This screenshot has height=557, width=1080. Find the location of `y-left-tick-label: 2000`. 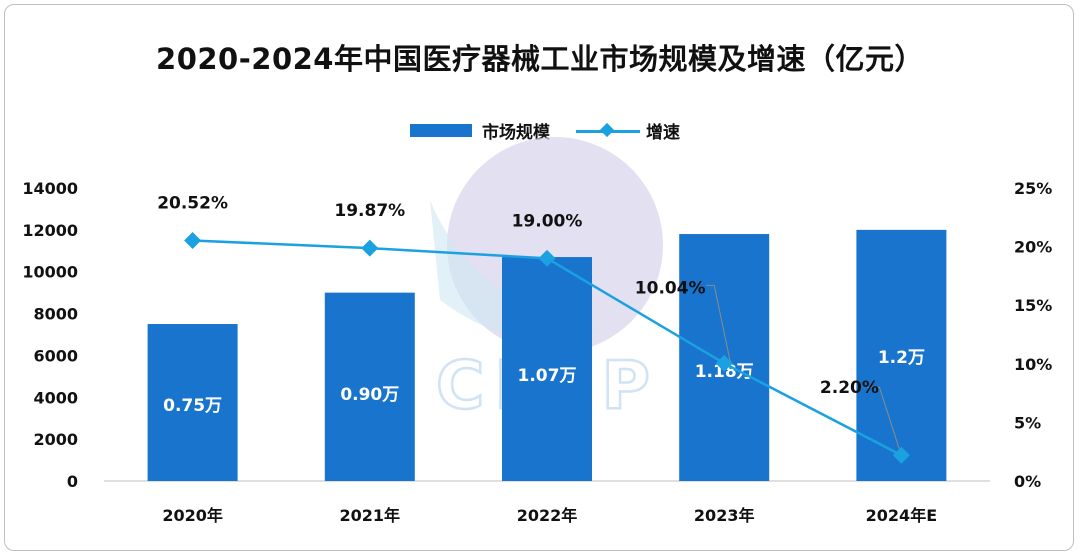

y-left-tick-label: 2000 is located at coordinates (55, 439).